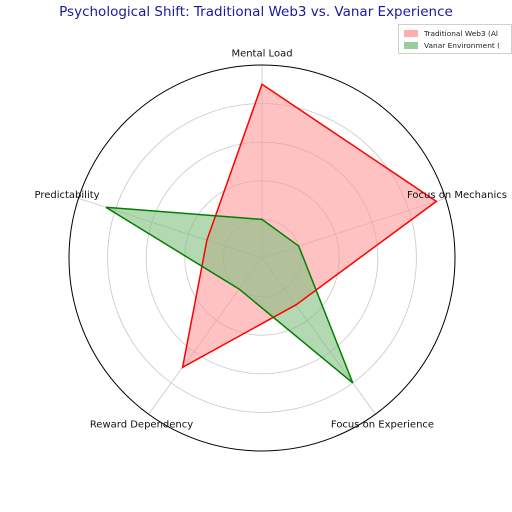  I want to click on legend-label-series-2: Vanar Environment (, so click(462, 45).